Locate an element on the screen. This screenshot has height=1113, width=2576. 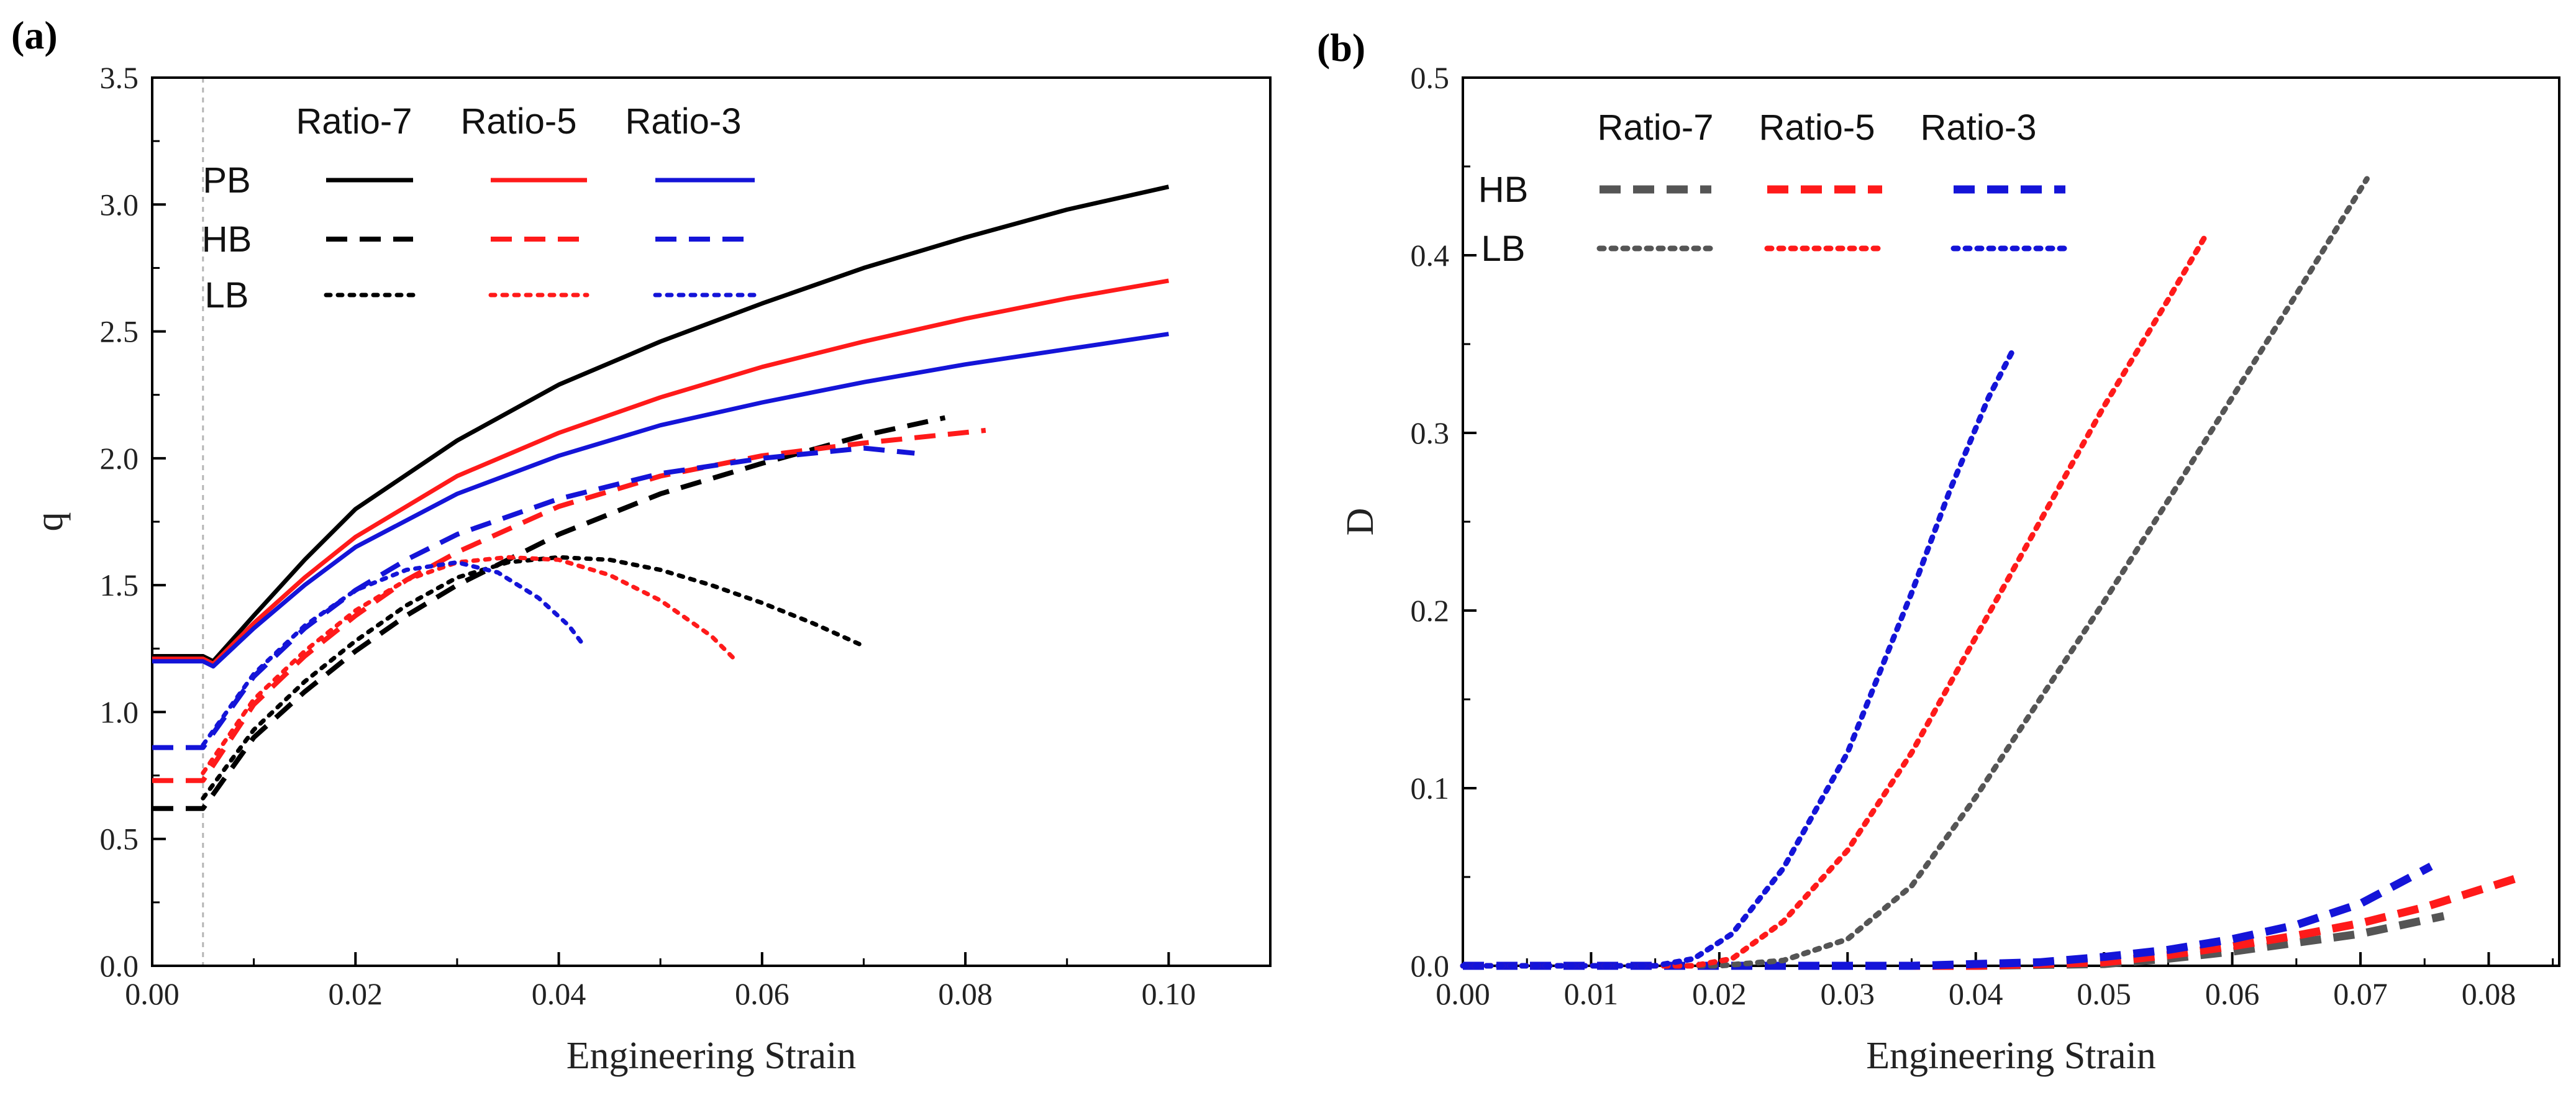
panel-tag: (a) is located at coordinates (34, 35).